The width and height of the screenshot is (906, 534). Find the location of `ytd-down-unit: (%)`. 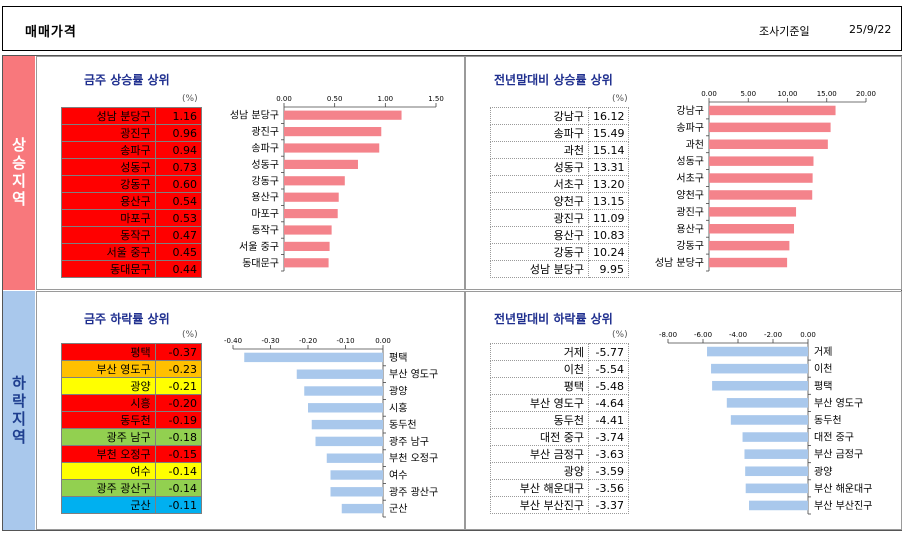

ytd-down-unit: (%) is located at coordinates (620, 335).